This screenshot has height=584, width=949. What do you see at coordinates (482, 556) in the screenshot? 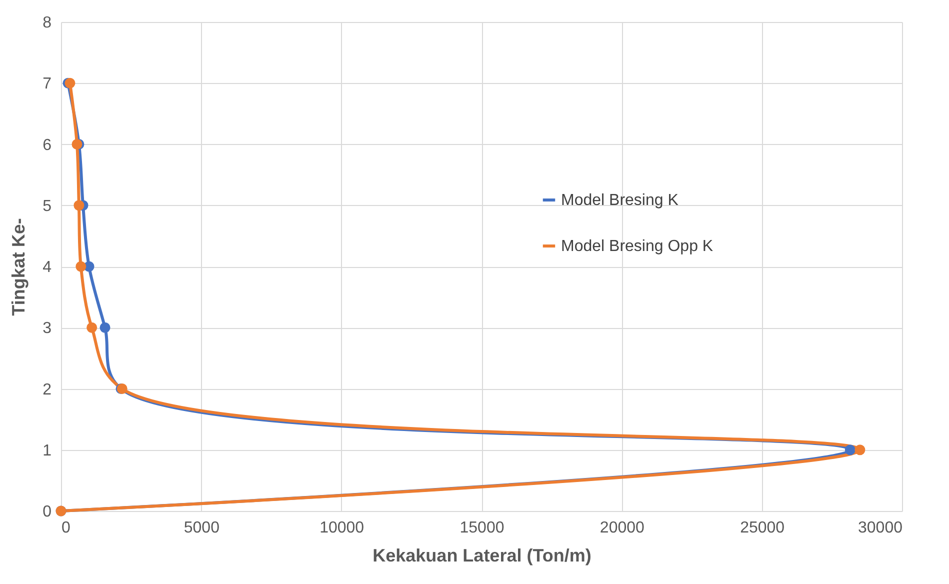
I see `x-axis-title: Kekakuan Lateral (Ton/m)` at bounding box center [482, 556].